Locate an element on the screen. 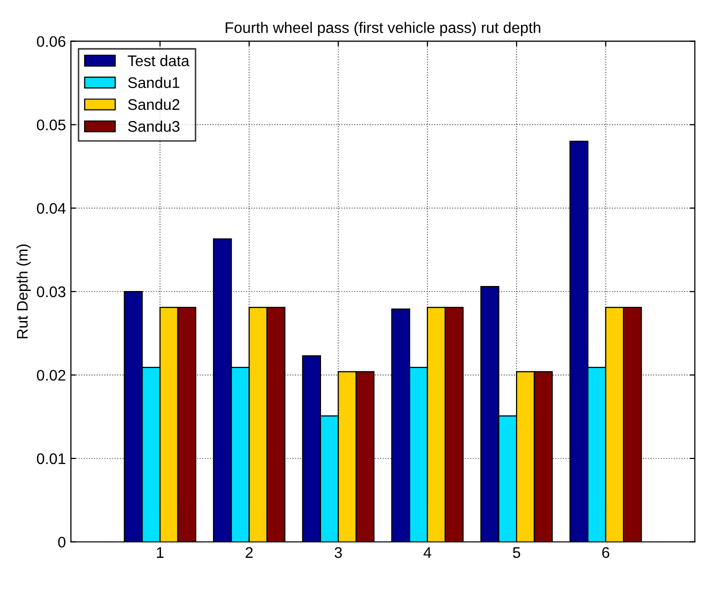 The height and width of the screenshot is (589, 709). y-tick-label: 0.03 is located at coordinates (51, 292).